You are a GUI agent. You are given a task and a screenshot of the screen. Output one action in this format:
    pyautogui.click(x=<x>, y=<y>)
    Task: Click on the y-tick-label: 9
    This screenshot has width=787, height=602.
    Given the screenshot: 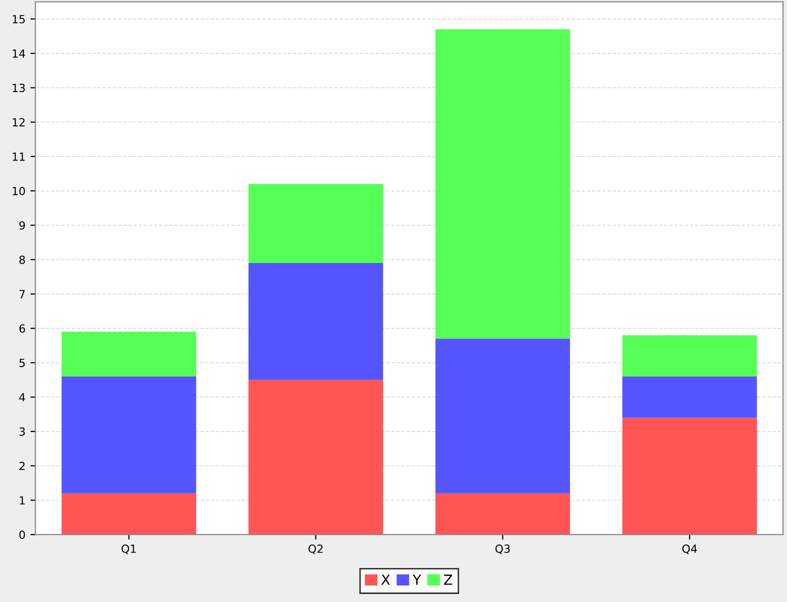 What is the action you would take?
    pyautogui.click(x=22, y=225)
    